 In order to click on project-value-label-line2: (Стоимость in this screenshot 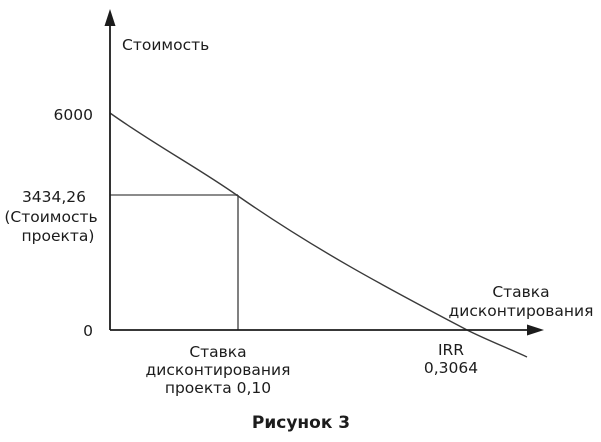, I will do `click(50, 217)`.